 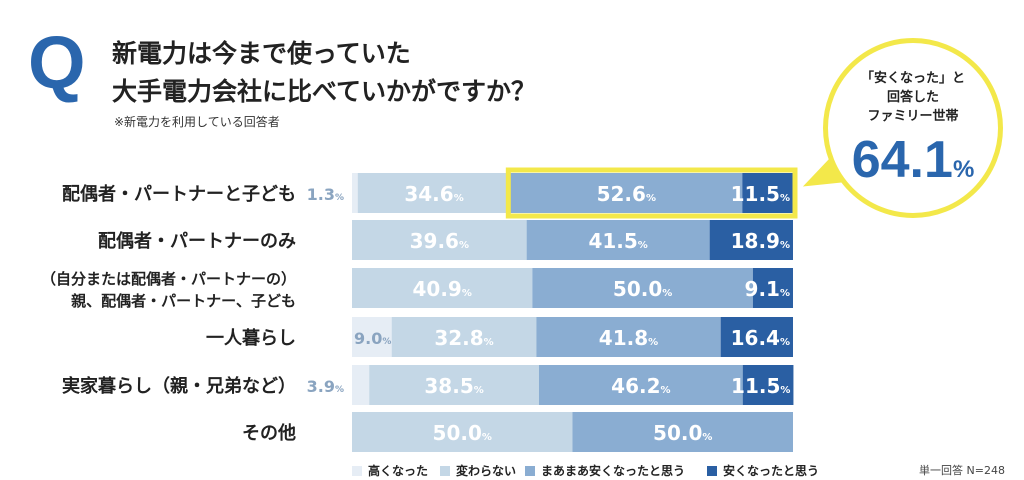 I want to click on legend-label: 変わらない, so click(x=486, y=471).